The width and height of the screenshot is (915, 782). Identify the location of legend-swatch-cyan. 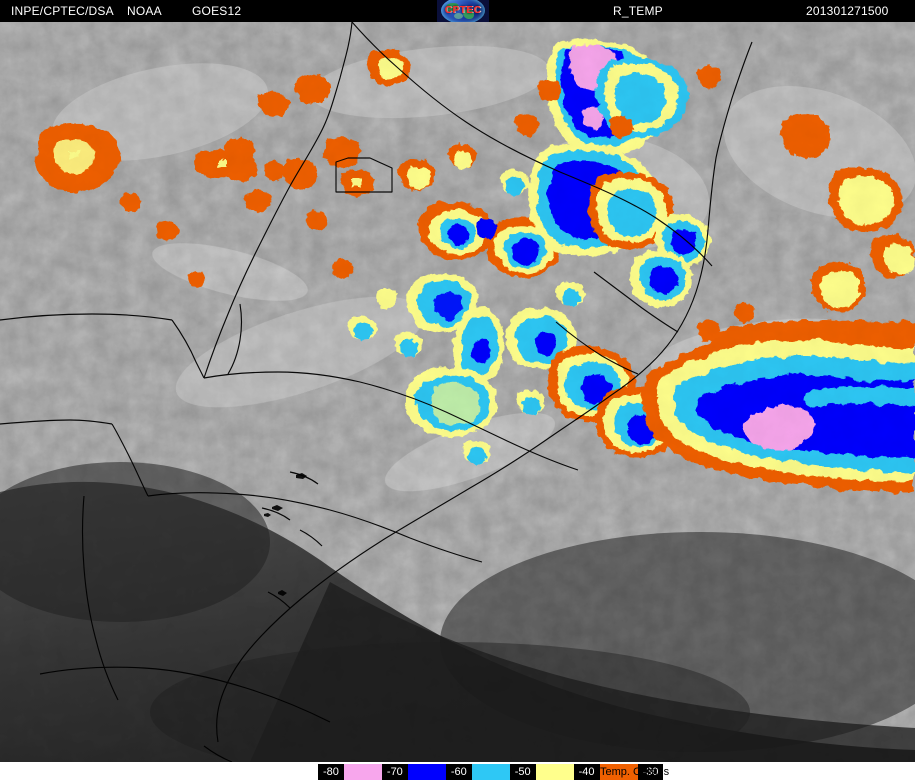
(490, 772).